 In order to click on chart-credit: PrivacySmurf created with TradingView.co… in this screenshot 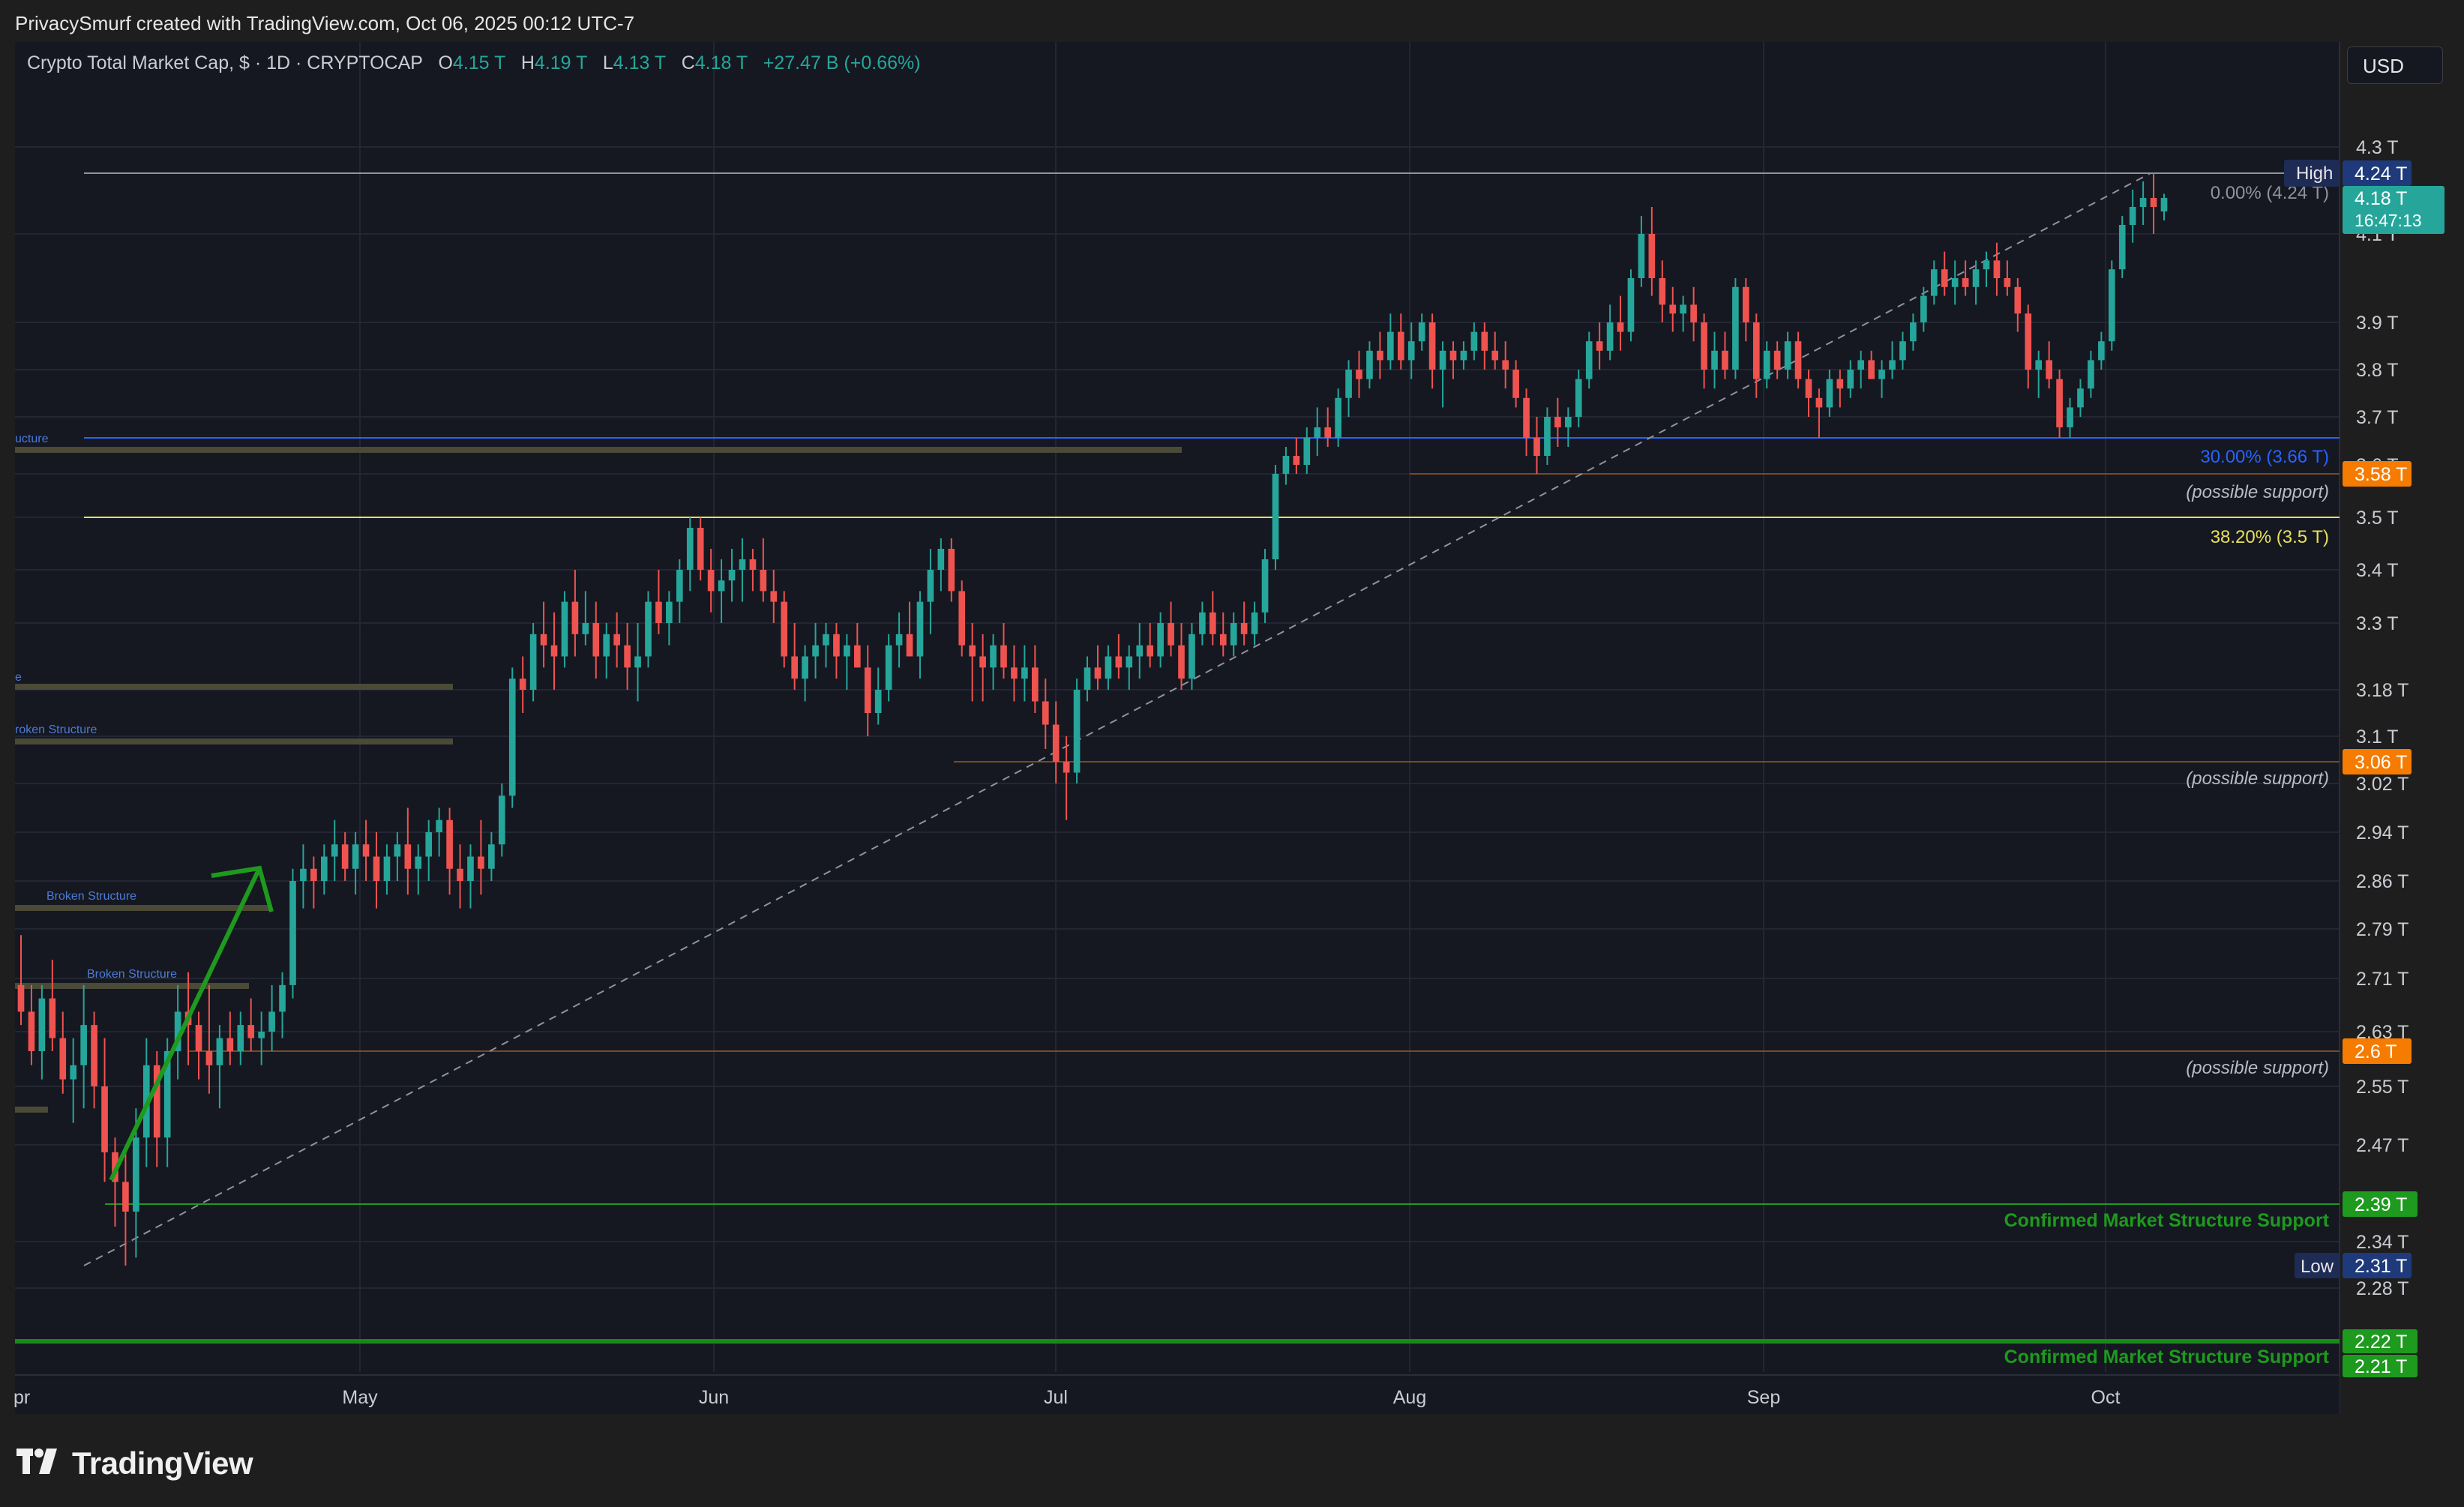, I will do `click(325, 23)`.